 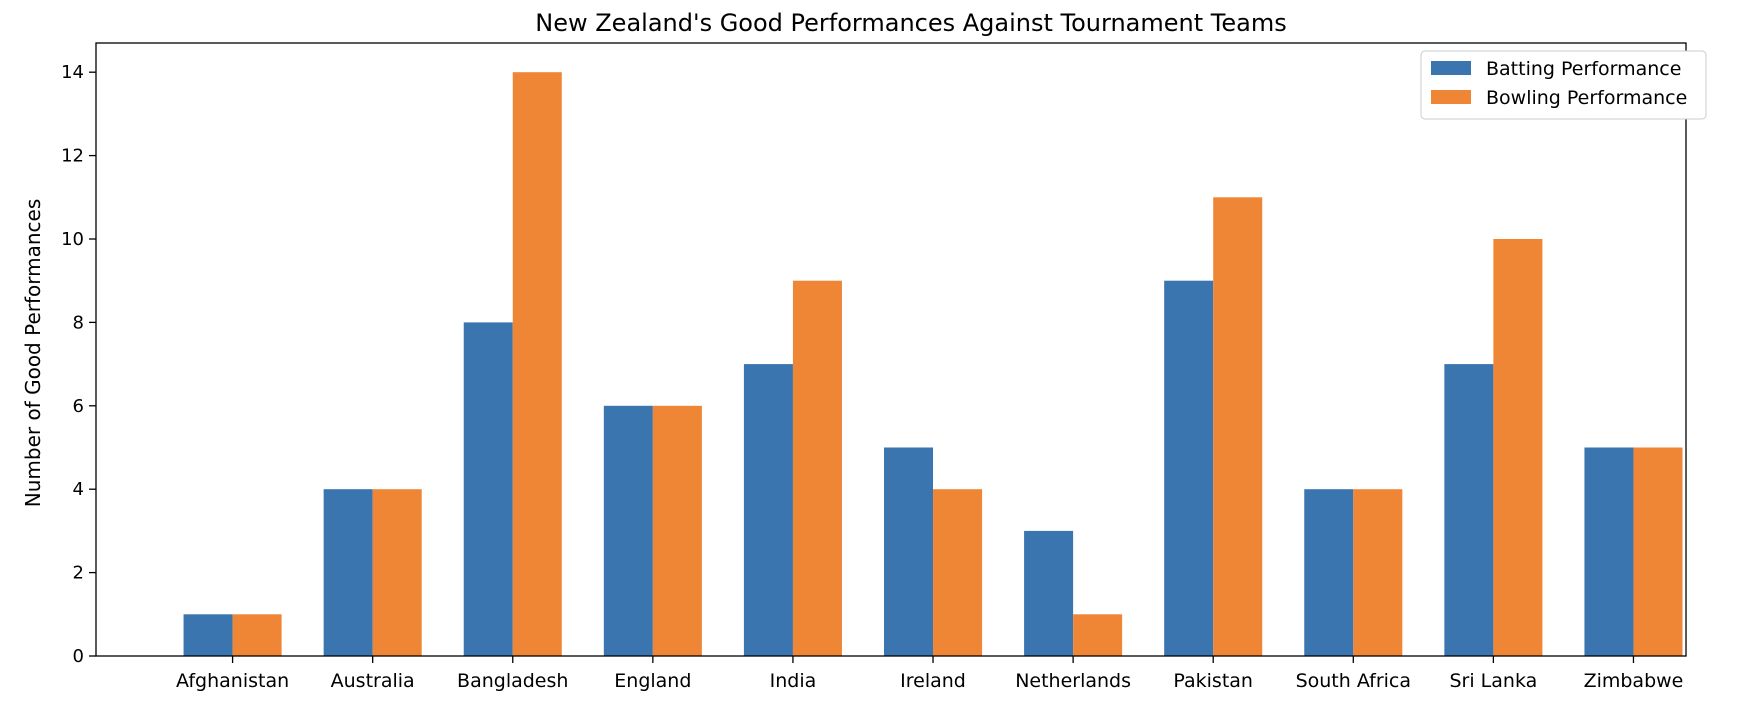 I want to click on legend-box, so click(x=1563, y=85).